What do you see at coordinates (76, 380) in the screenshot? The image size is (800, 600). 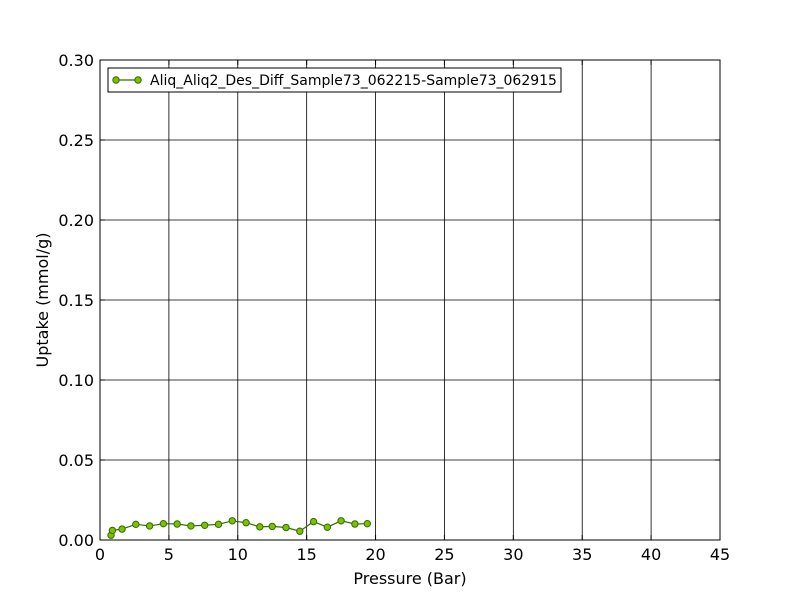 I see `y-tick-label: 0.10` at bounding box center [76, 380].